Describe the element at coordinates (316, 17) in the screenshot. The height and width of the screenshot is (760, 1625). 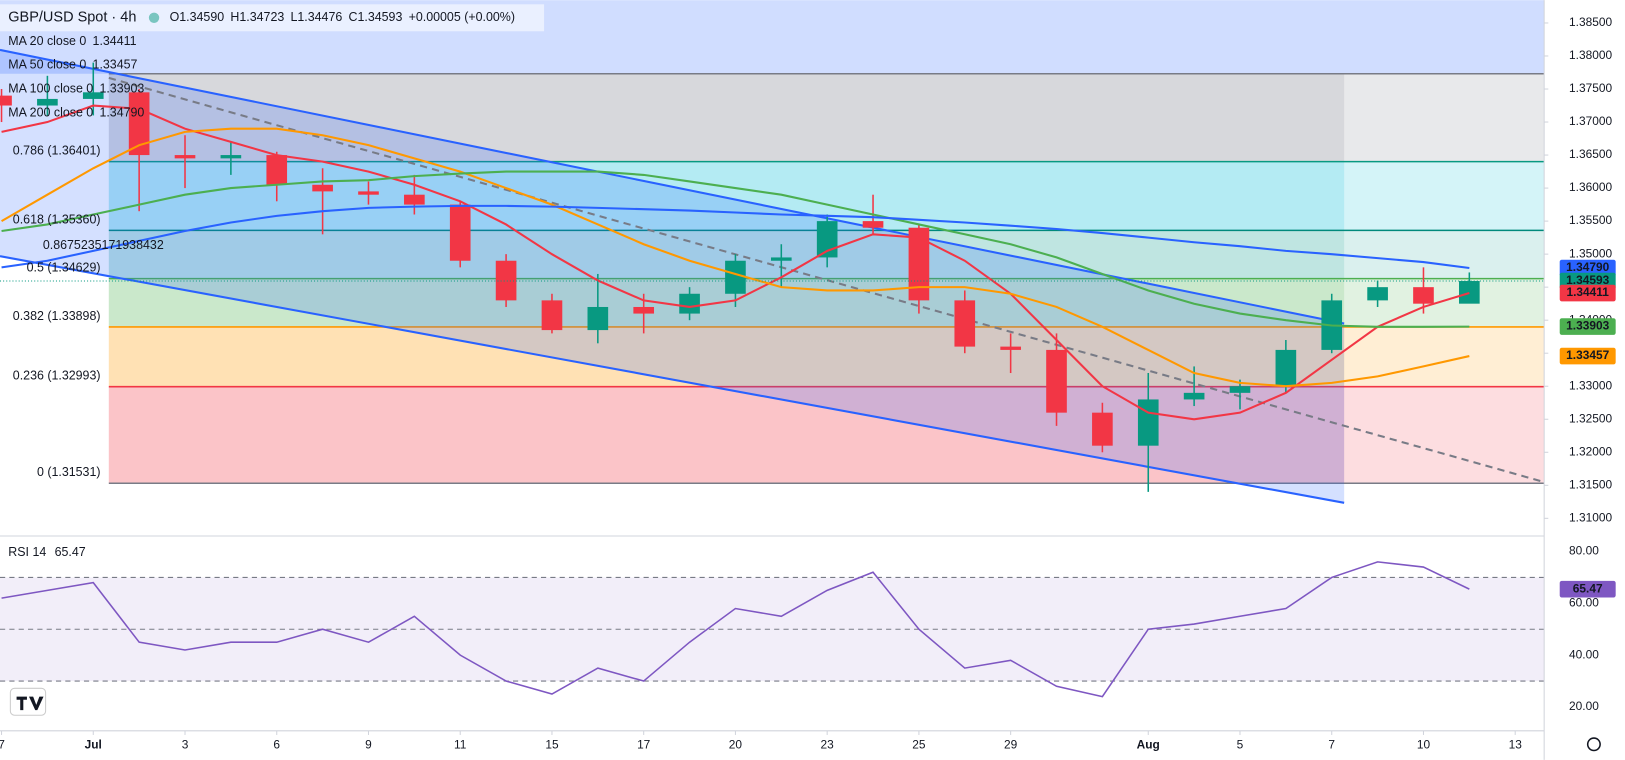
I see `ohlc-value: L1.34476` at that location.